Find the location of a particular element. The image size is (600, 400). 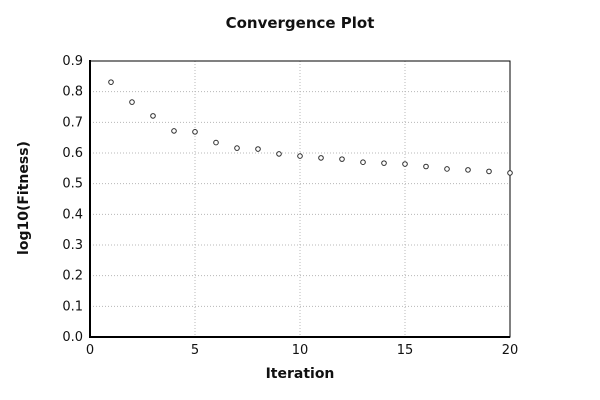

y-tick-label: 0.4 is located at coordinates (72, 214).